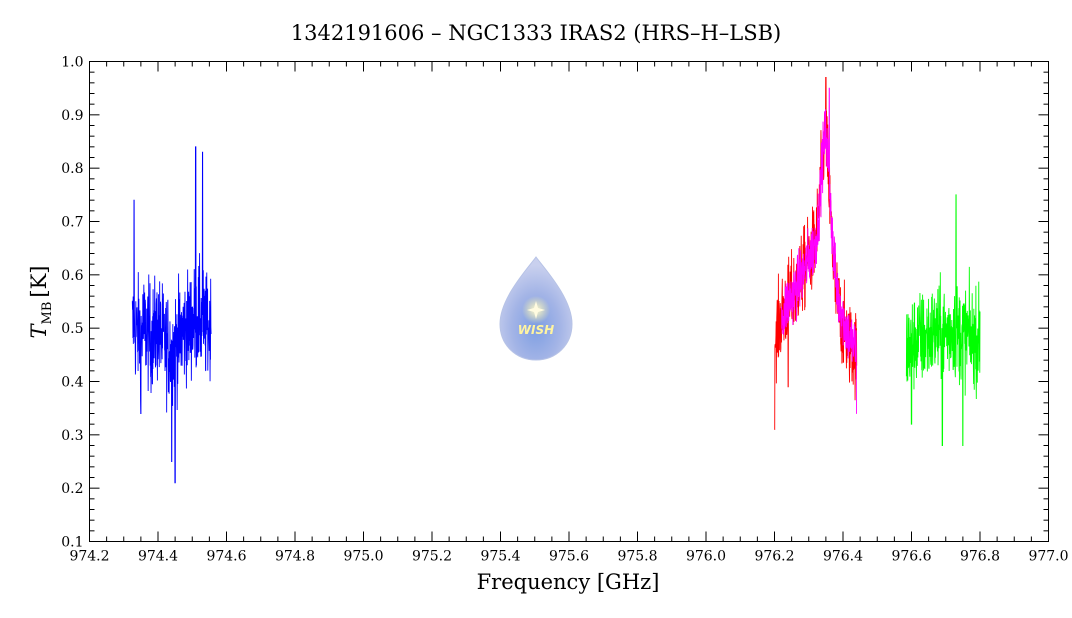 The width and height of the screenshot is (1072, 618). I want to click on y-axis-label-unit: [K], so click(39, 282).